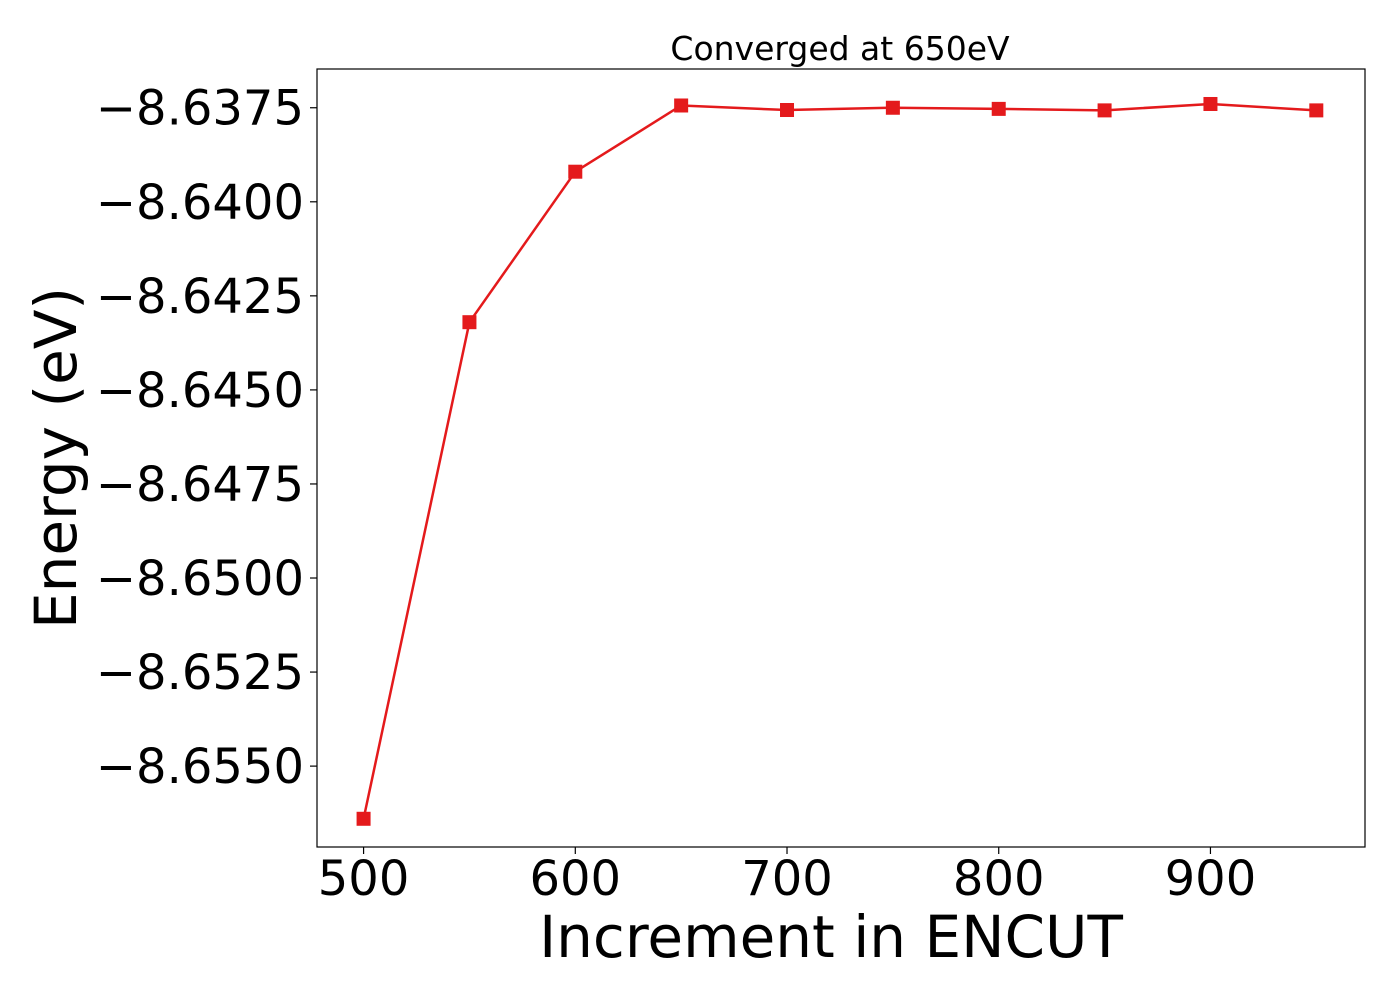 Image resolution: width=1400 pixels, height=1000 pixels. I want to click on x-tick-label: 800, so click(999, 879).